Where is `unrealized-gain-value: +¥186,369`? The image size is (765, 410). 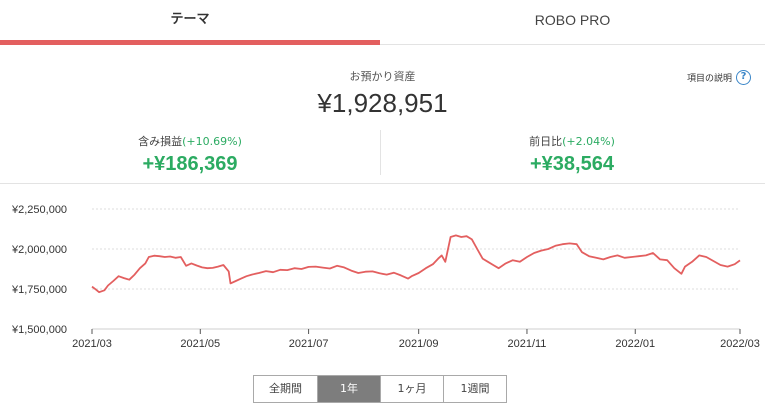
unrealized-gain-value: +¥186,369 is located at coordinates (190, 164).